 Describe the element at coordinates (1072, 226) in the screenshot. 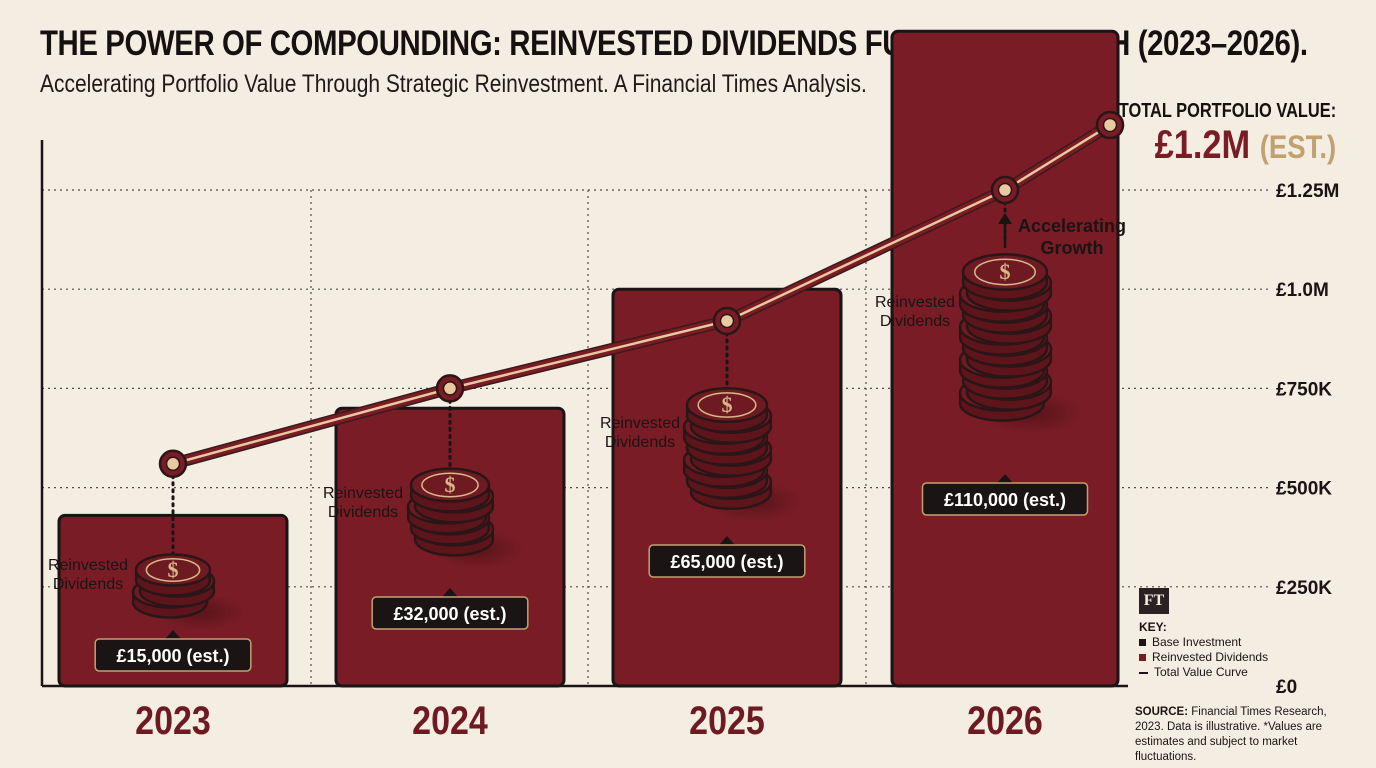

I see `growth-label-0: Accelerating` at that location.